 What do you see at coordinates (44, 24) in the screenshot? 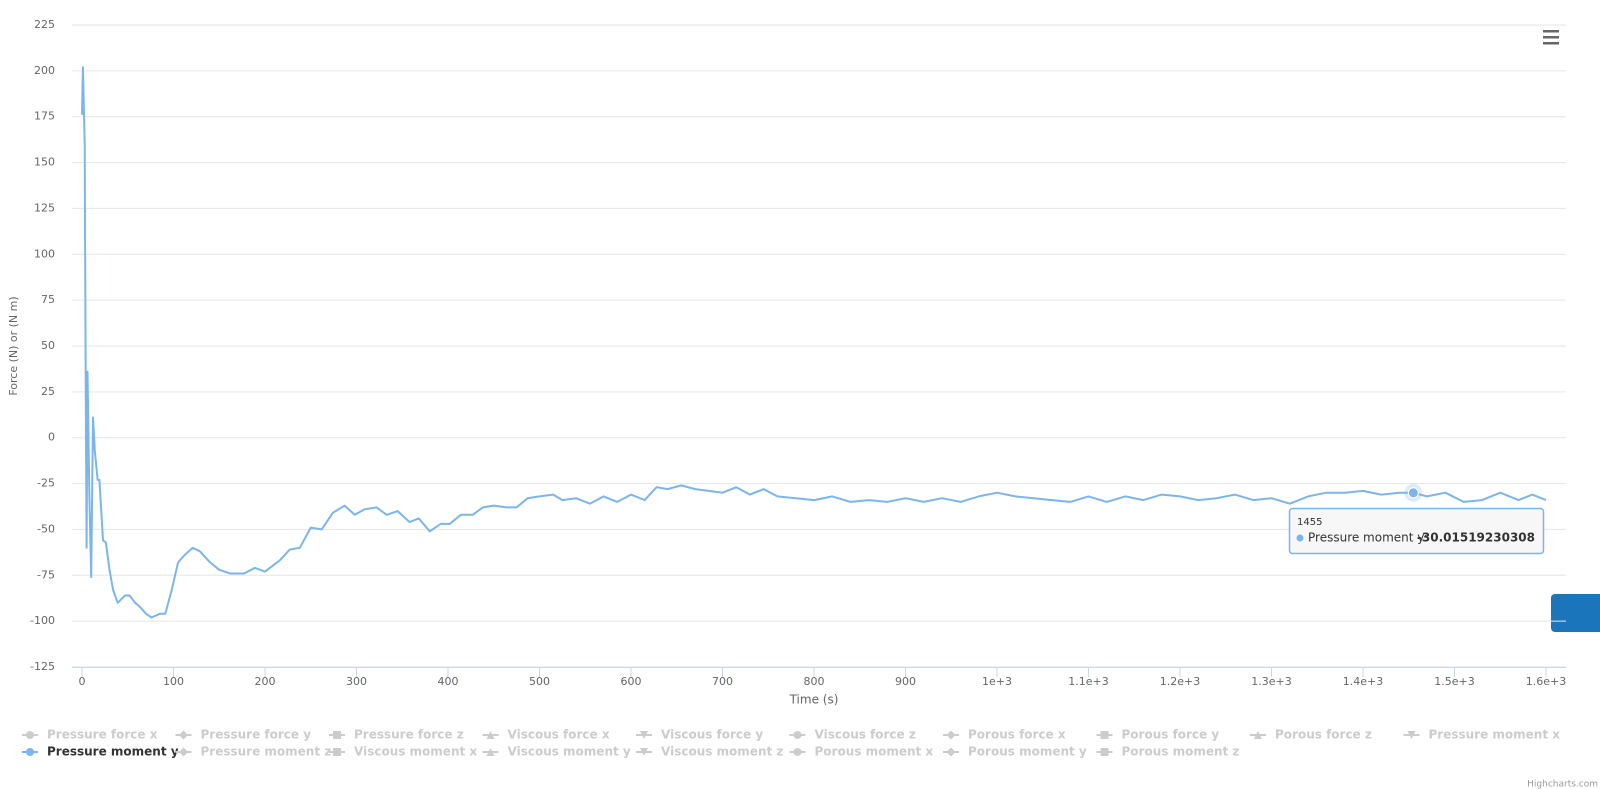
I see `y-tick-label: 225` at bounding box center [44, 24].